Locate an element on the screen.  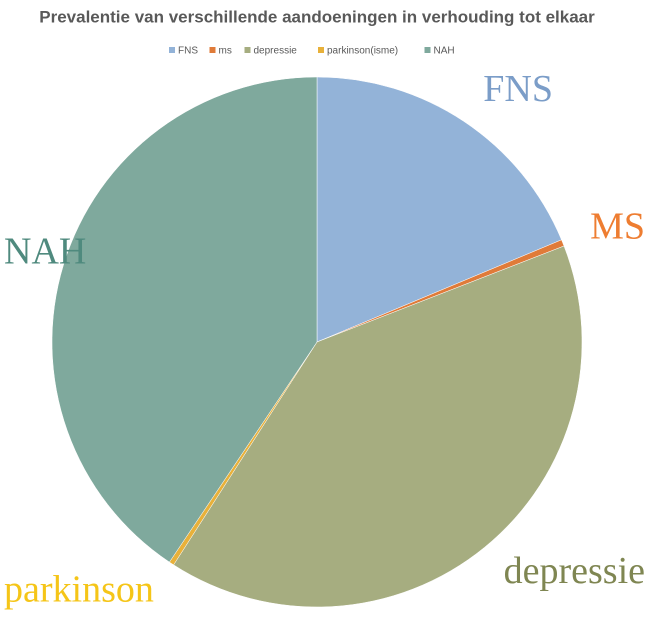
legend-label: ms is located at coordinates (225, 51).